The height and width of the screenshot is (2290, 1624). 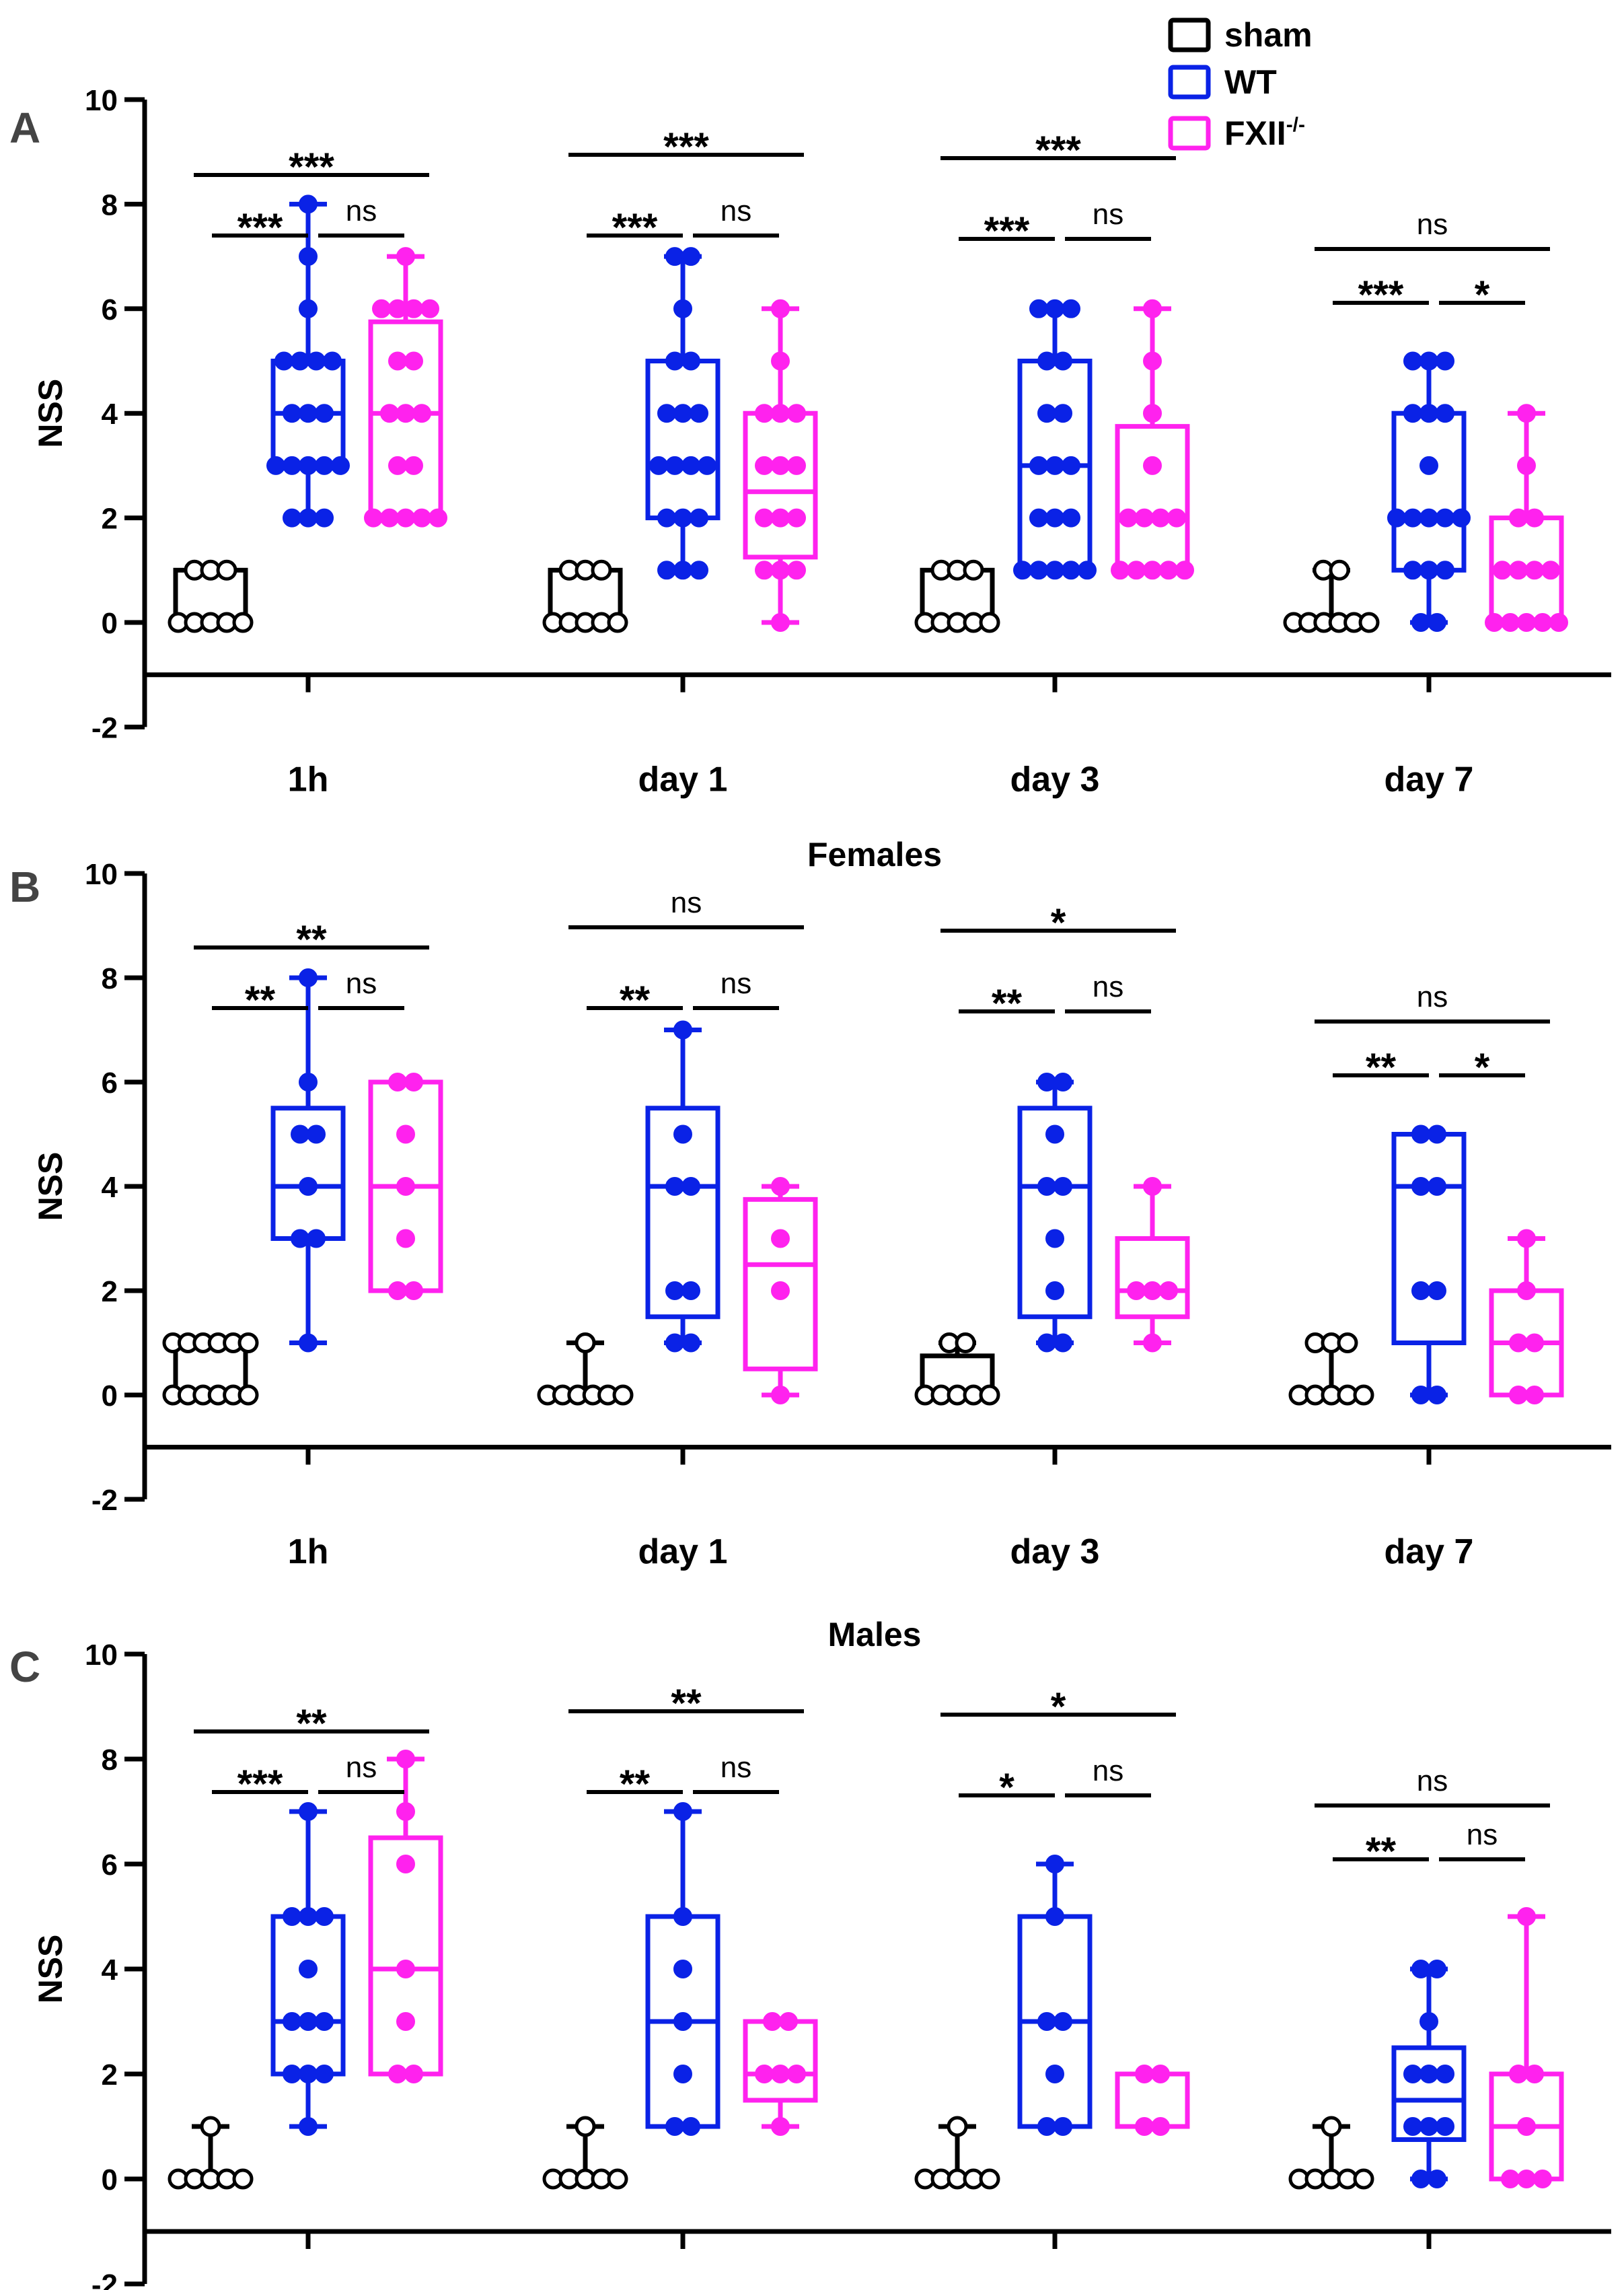 What do you see at coordinates (1006, 1788) in the screenshot?
I see `significance-label: *` at bounding box center [1006, 1788].